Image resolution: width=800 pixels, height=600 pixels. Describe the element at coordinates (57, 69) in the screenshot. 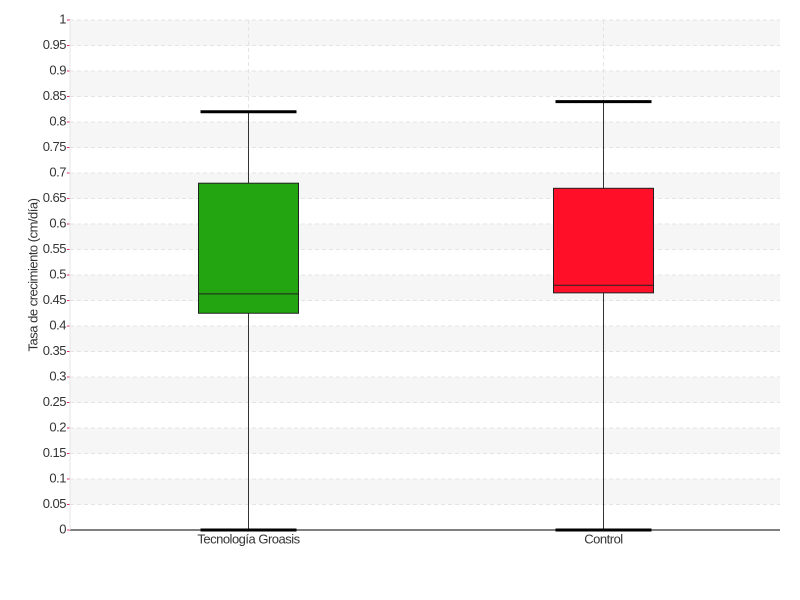

I see `y-tick-label: 0.9` at that location.